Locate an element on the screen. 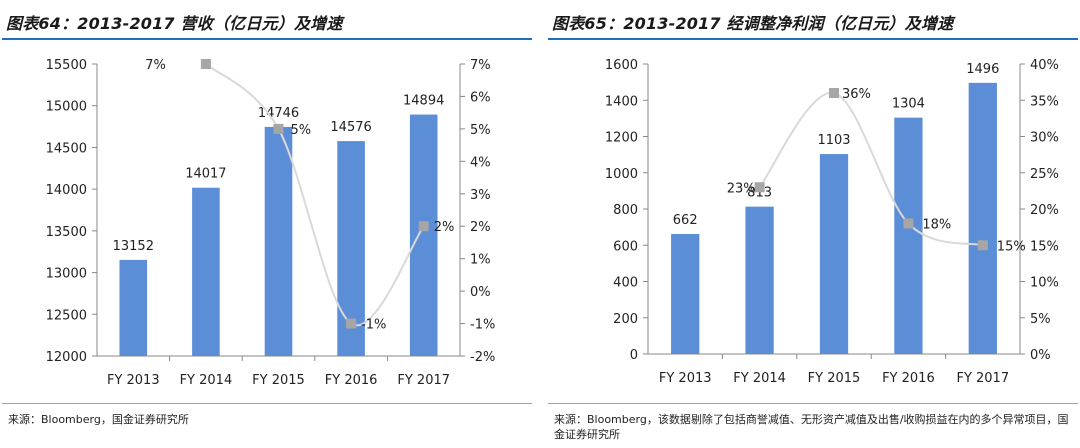 The width and height of the screenshot is (1080, 448). y-left-tick-label: 13000 is located at coordinates (66, 274).